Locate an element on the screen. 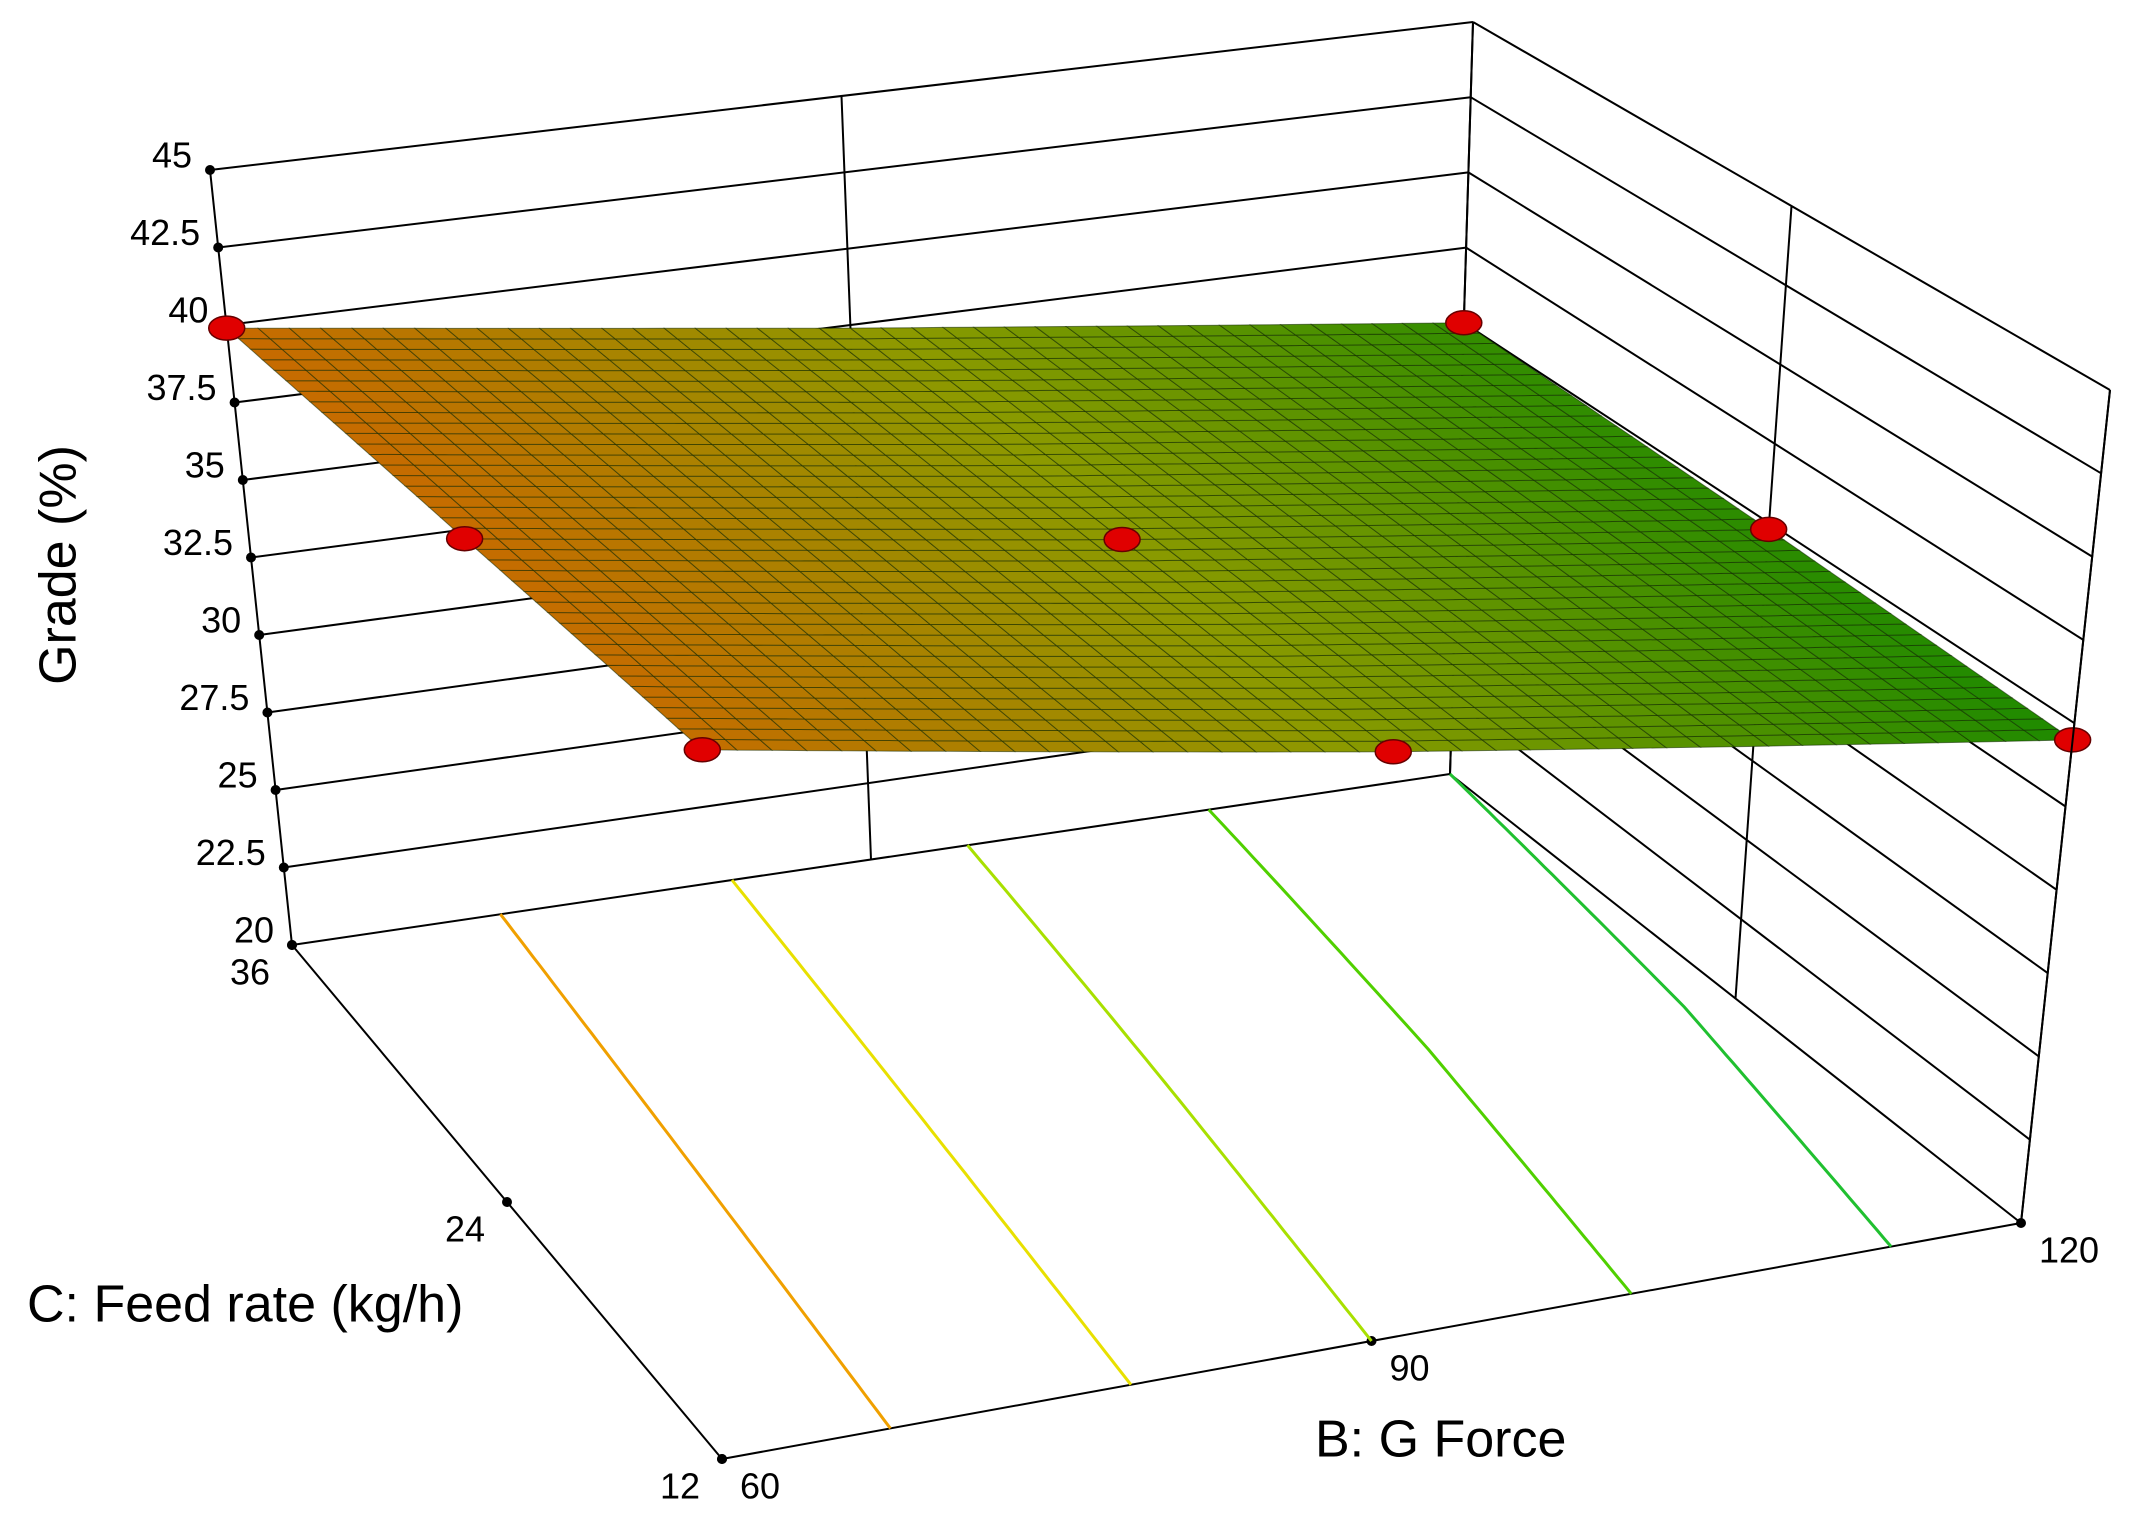 This screenshot has height=1532, width=2147. x-axis-title: B: G Force is located at coordinates (1440, 1440).